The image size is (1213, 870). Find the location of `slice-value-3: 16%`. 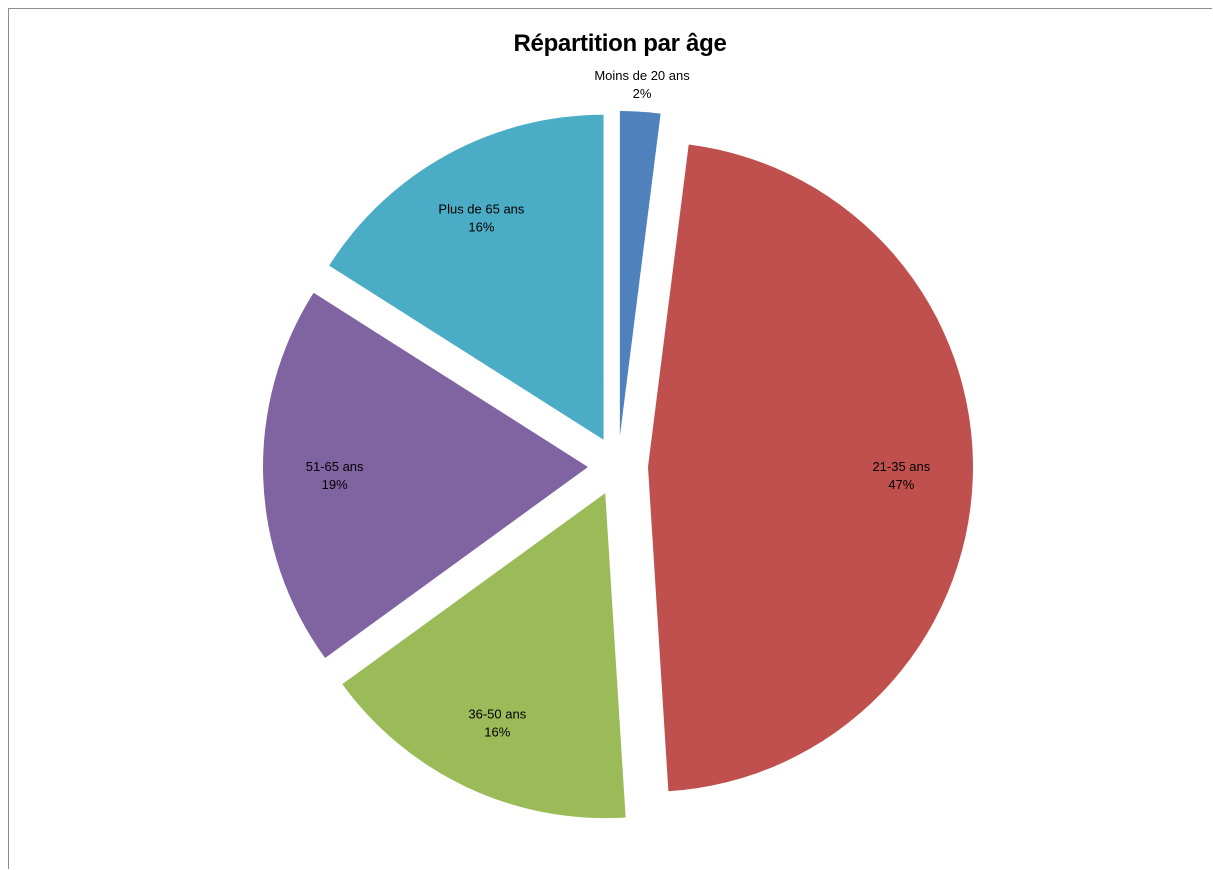

slice-value-3: 16% is located at coordinates (497, 732).